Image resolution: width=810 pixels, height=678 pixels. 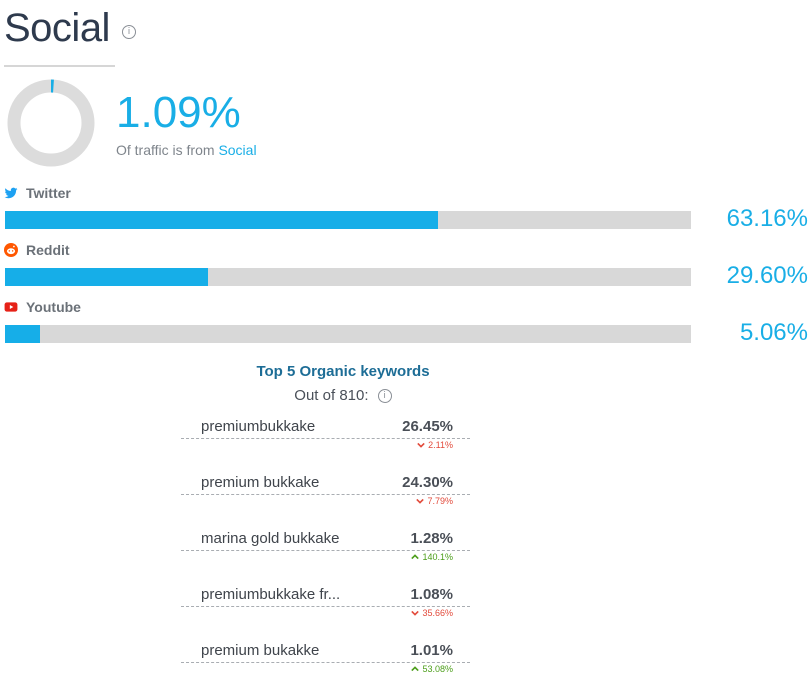 What do you see at coordinates (48, 193) in the screenshot?
I see `source-name: Twitter` at bounding box center [48, 193].